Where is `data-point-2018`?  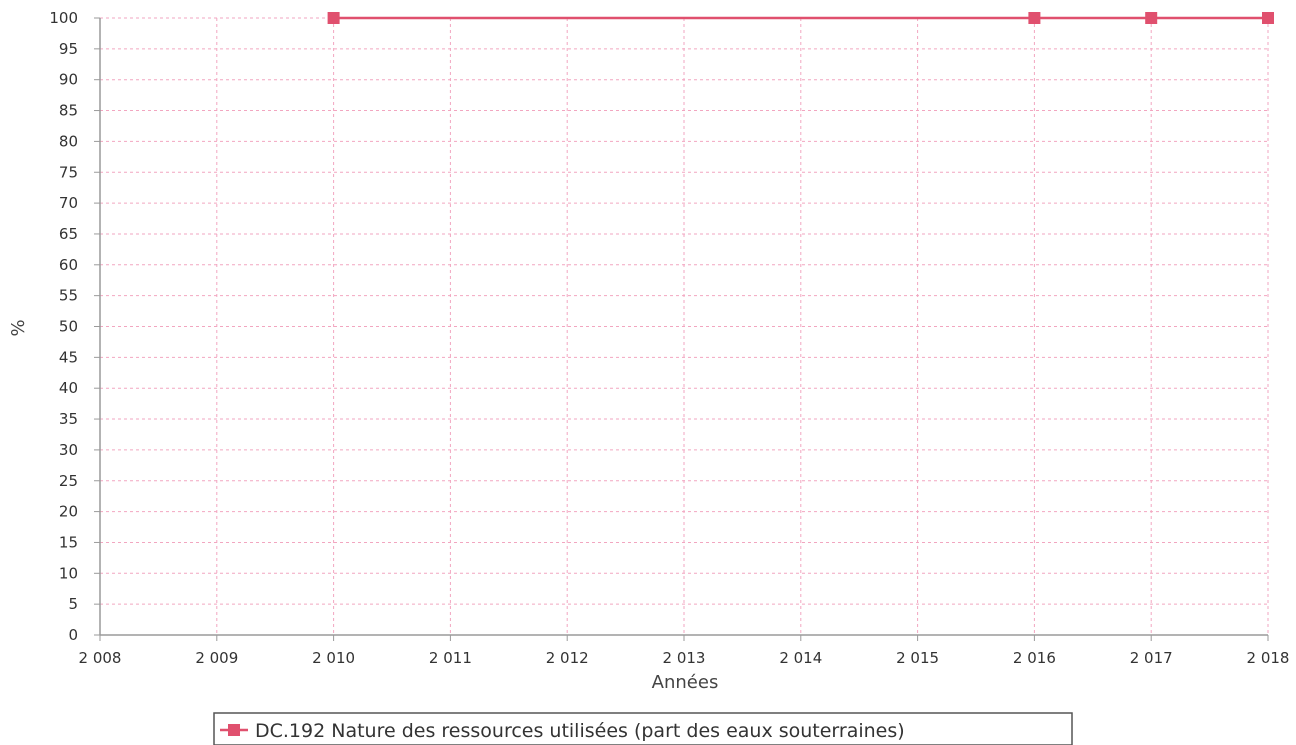
data-point-2018 is located at coordinates (1268, 18).